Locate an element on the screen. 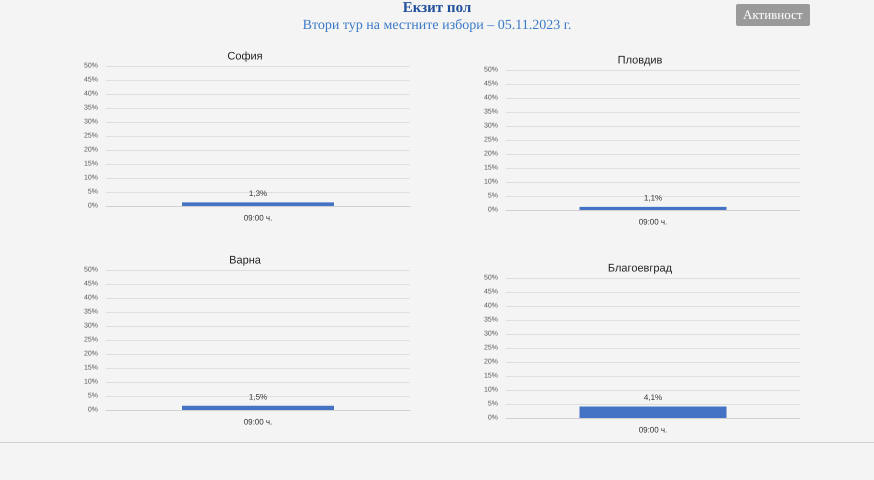 Image resolution: width=874 pixels, height=480 pixels. text: Активност is located at coordinates (773, 15).